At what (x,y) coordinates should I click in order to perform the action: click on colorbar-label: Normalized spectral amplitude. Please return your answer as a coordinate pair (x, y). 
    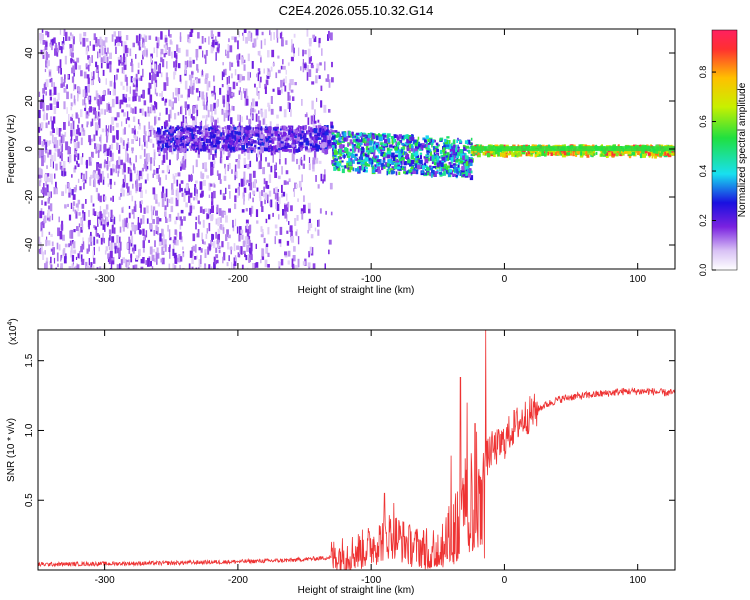
    Looking at the image, I should click on (742, 149).